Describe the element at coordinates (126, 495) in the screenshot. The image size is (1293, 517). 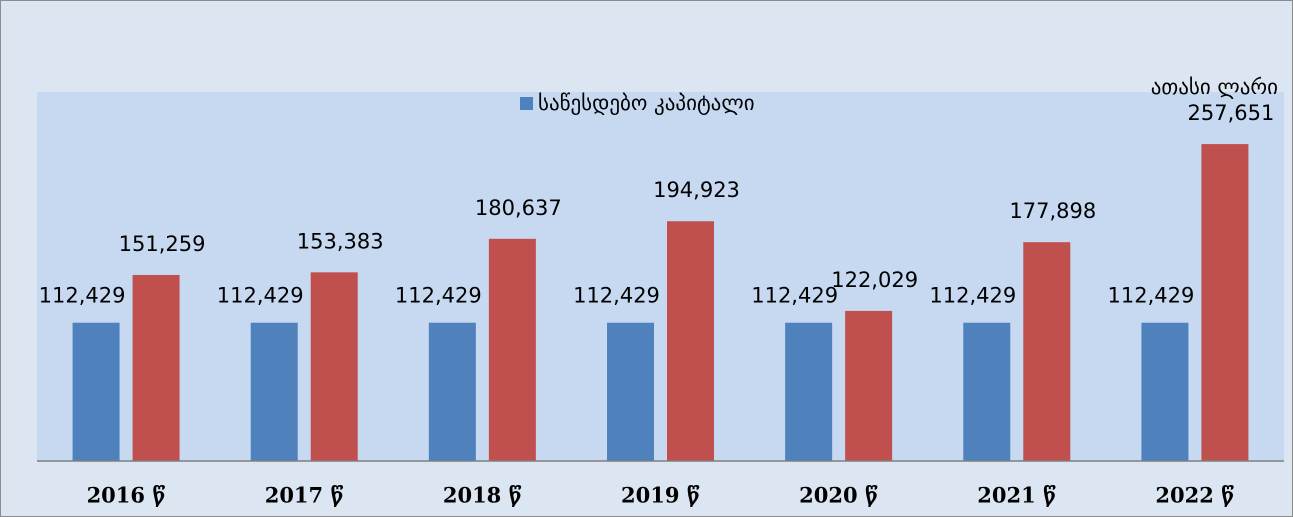
I see `x-tick-label: 2016 წ` at that location.